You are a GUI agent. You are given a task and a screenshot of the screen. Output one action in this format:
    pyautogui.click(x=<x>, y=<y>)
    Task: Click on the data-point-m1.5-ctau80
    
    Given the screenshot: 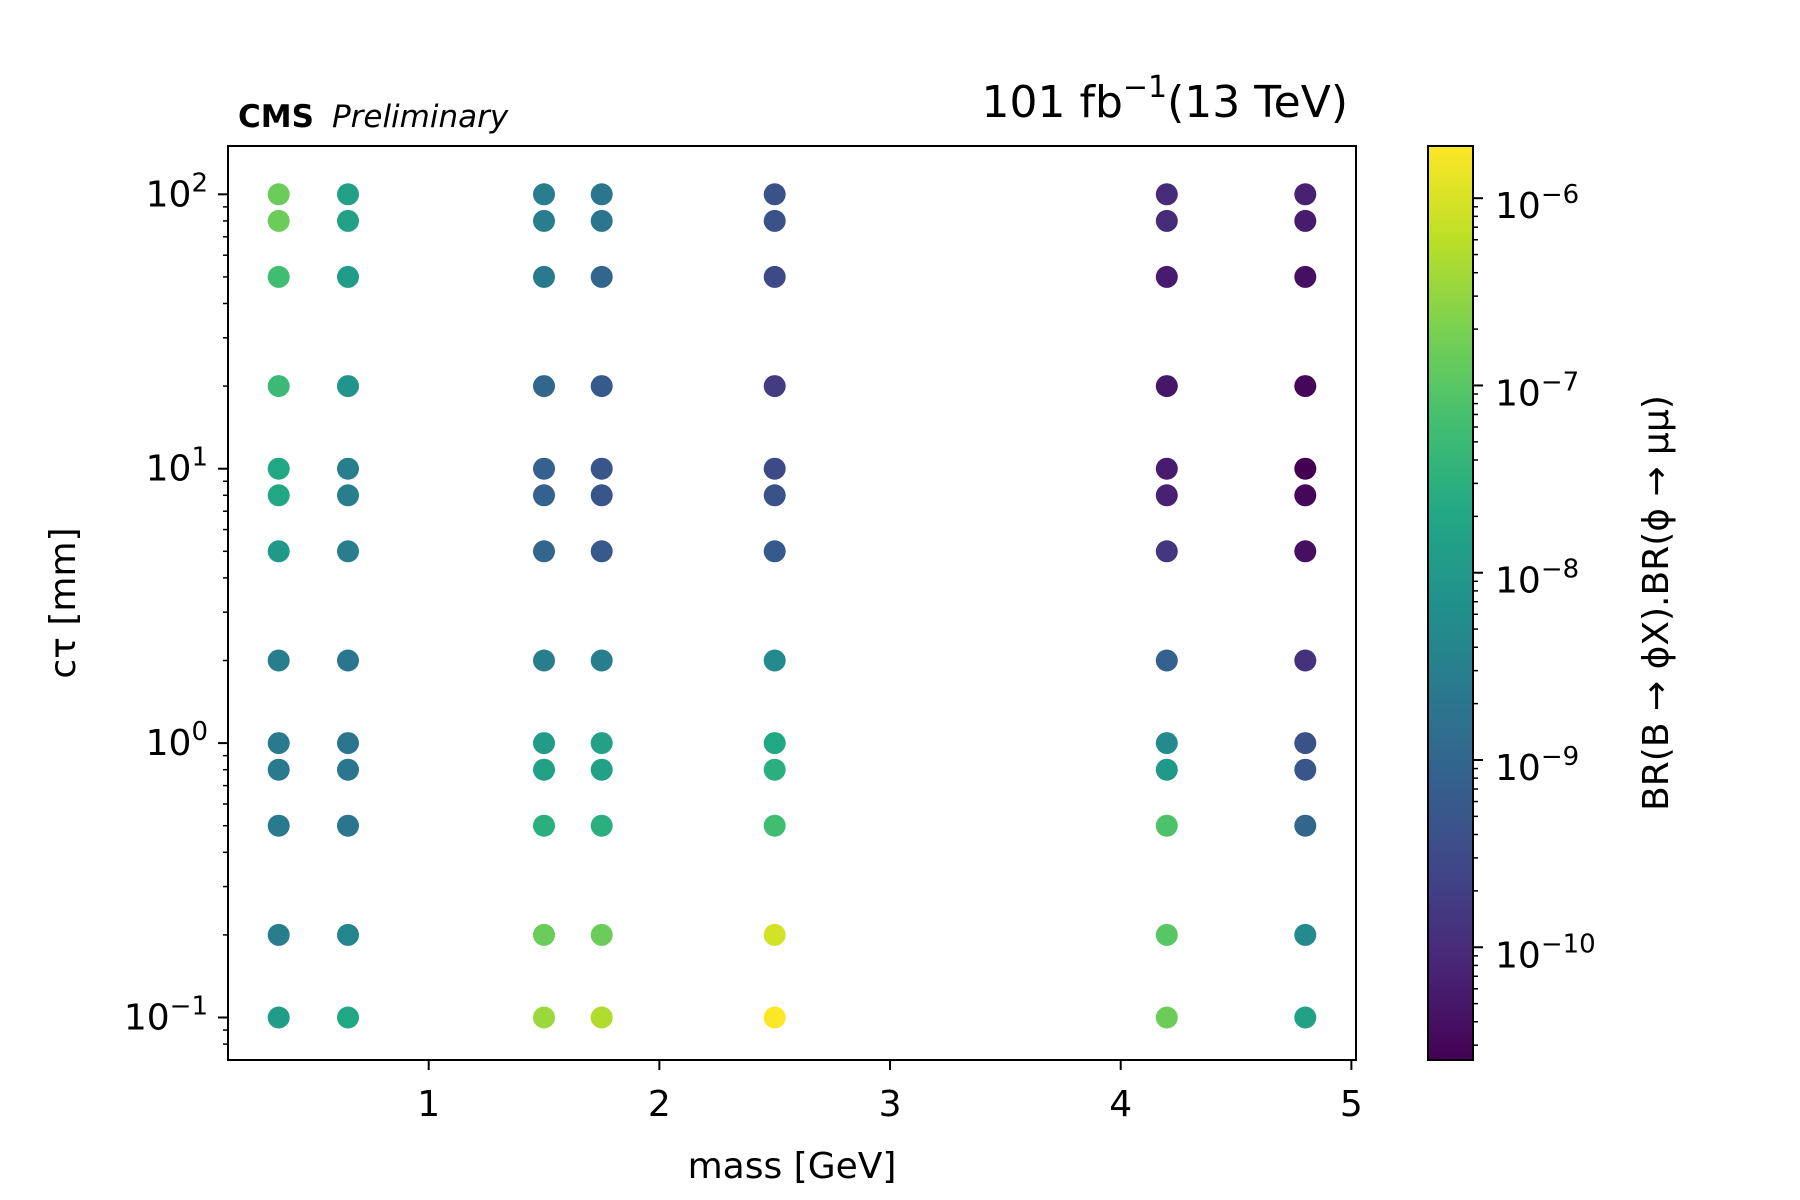 What is the action you would take?
    pyautogui.click(x=544, y=220)
    